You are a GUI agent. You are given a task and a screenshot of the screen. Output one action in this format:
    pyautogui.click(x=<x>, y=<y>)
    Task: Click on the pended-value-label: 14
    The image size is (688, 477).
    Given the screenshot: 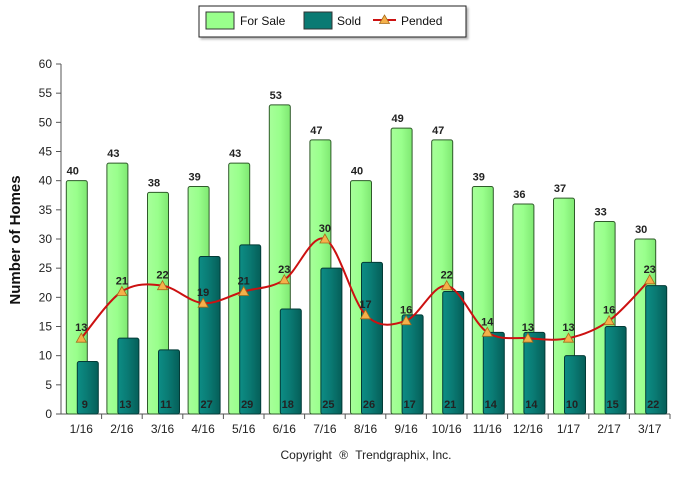 What is the action you would take?
    pyautogui.click(x=487, y=322)
    